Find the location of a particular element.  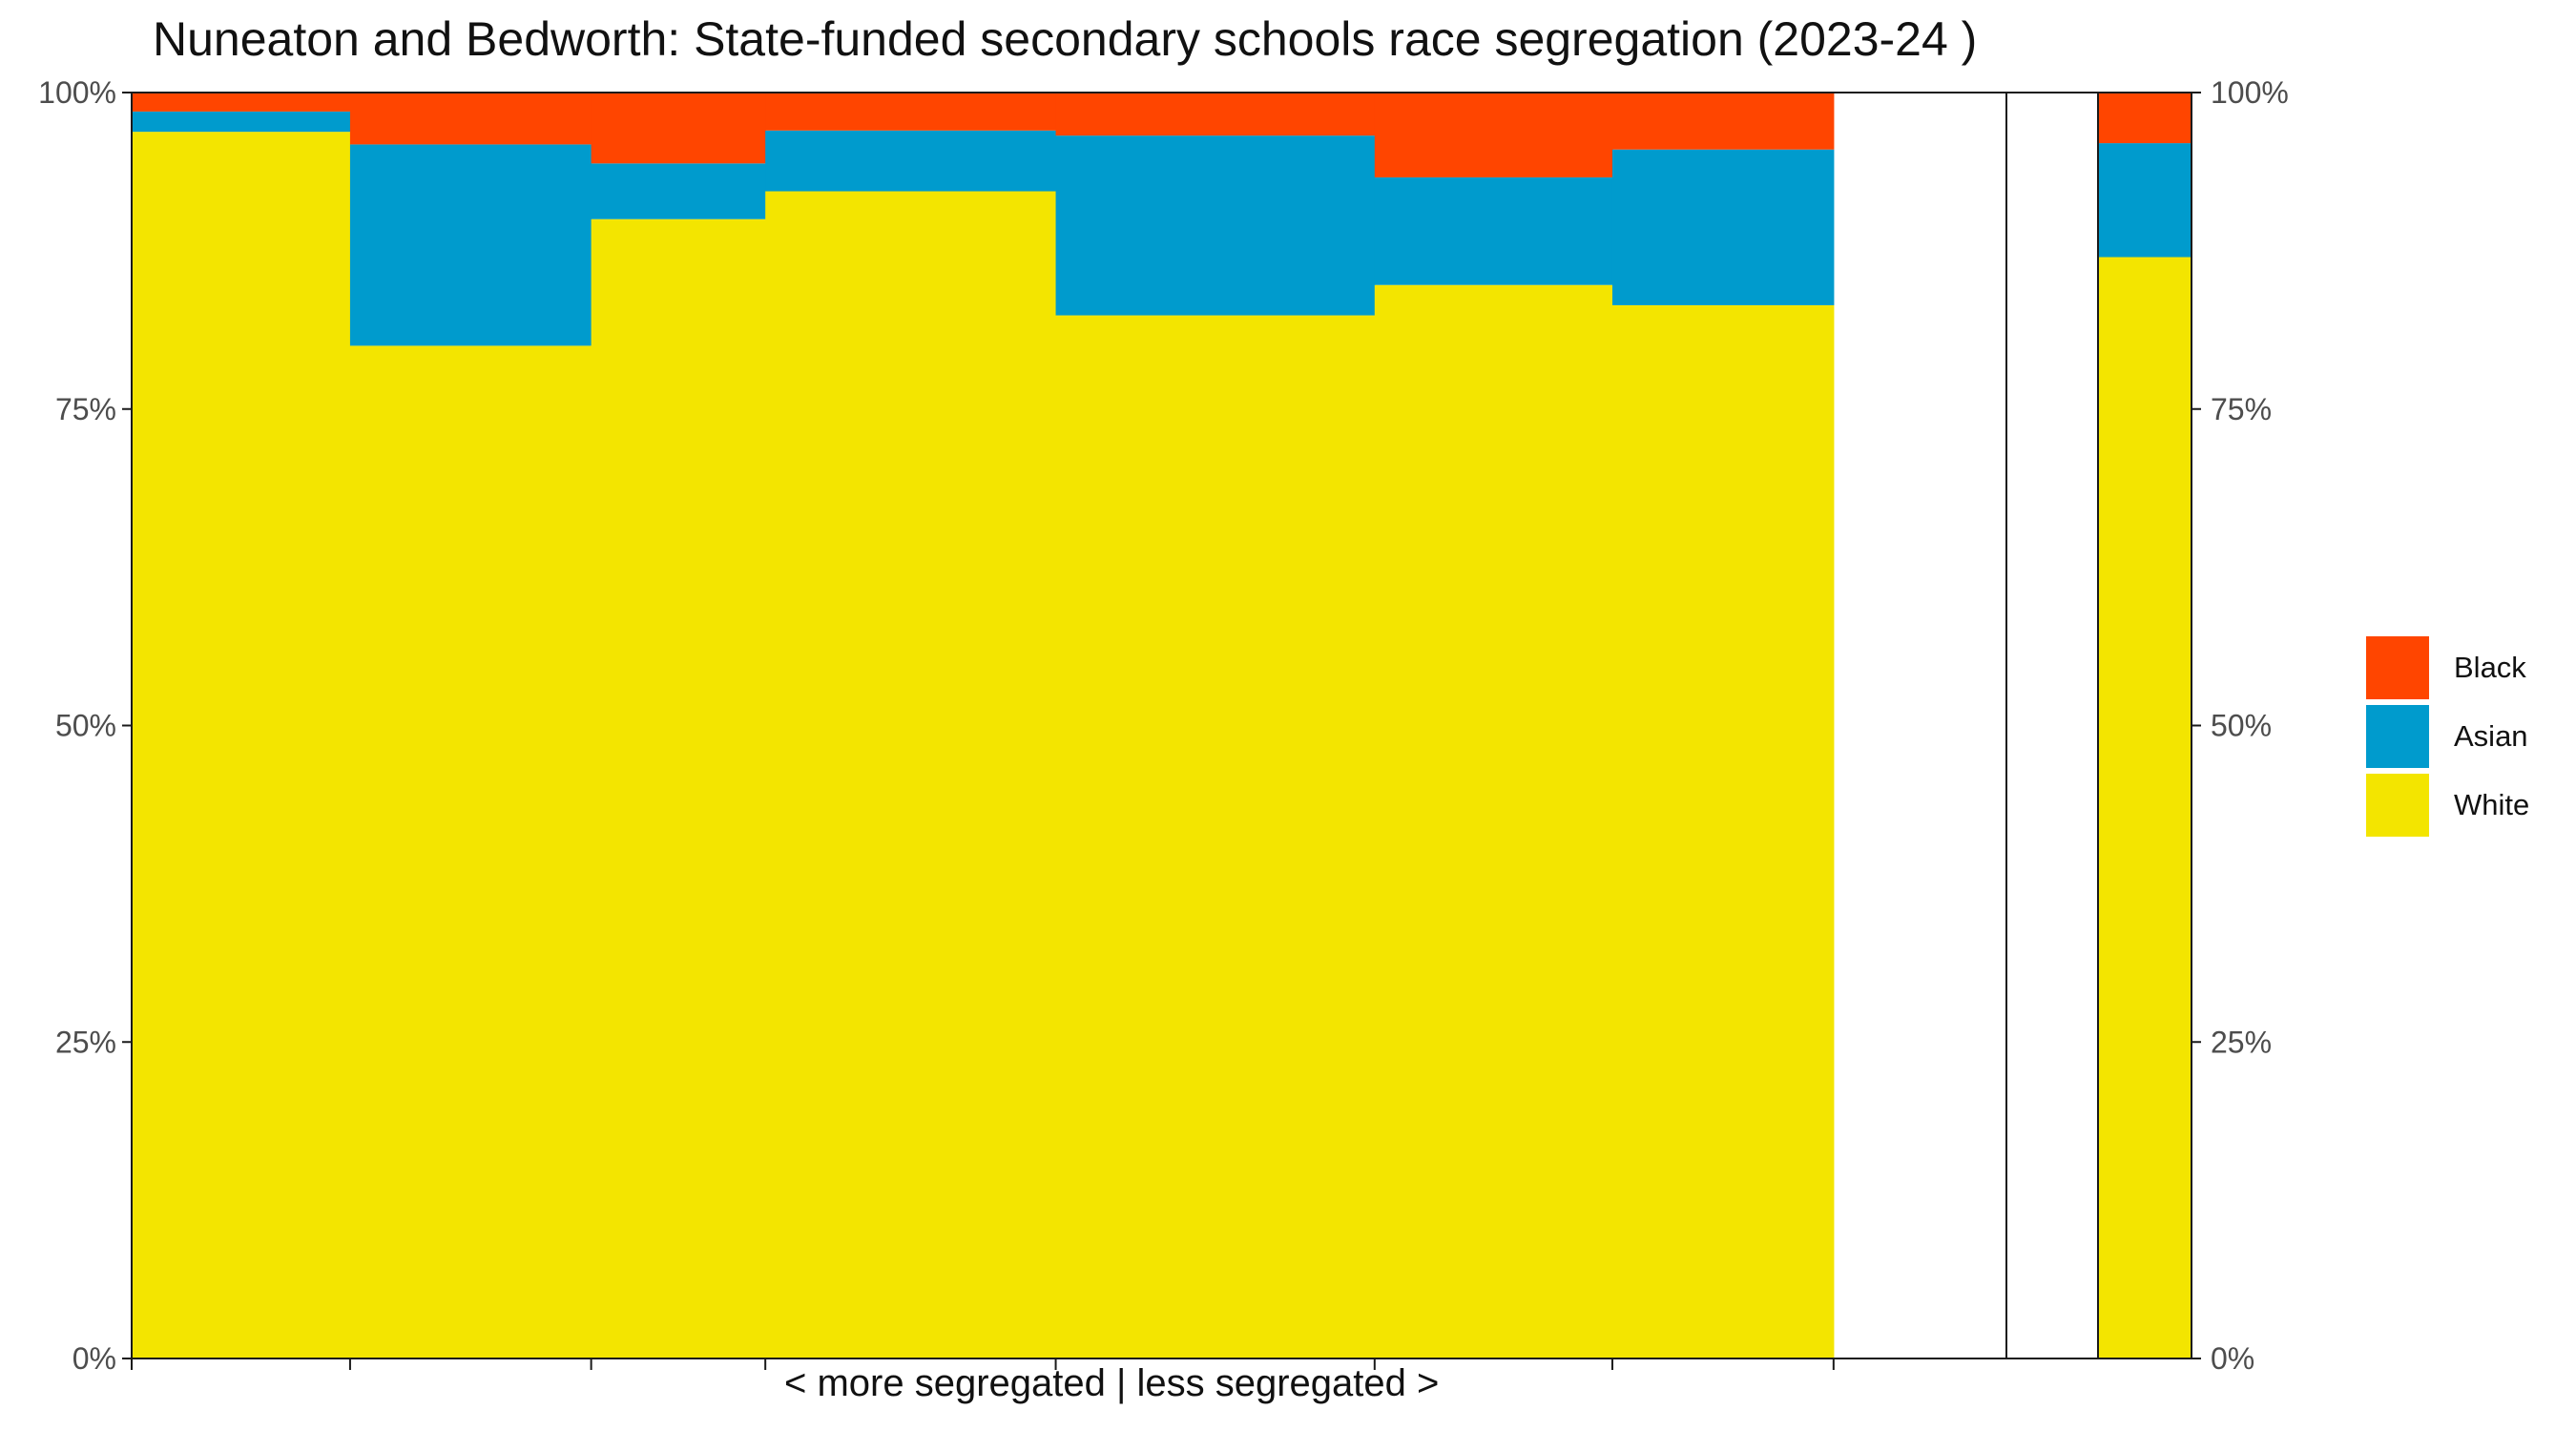

bar-school-5-asian is located at coordinates (1215, 225).